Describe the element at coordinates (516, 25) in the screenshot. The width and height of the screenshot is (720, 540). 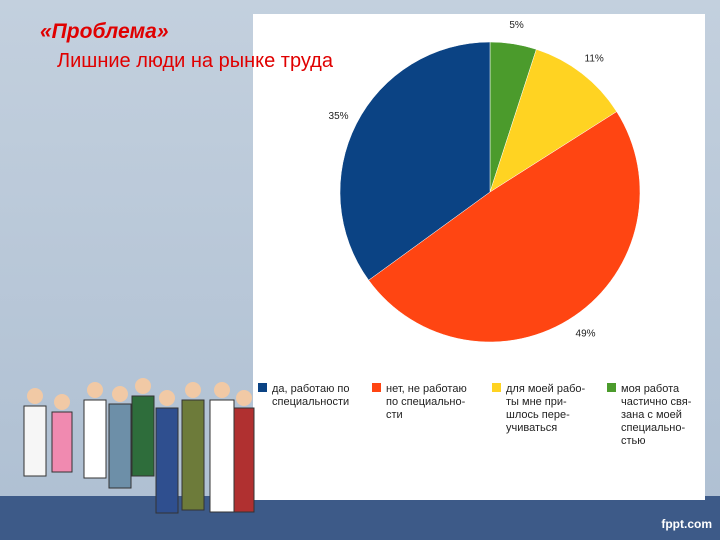
I see `data-label: 5%` at that location.